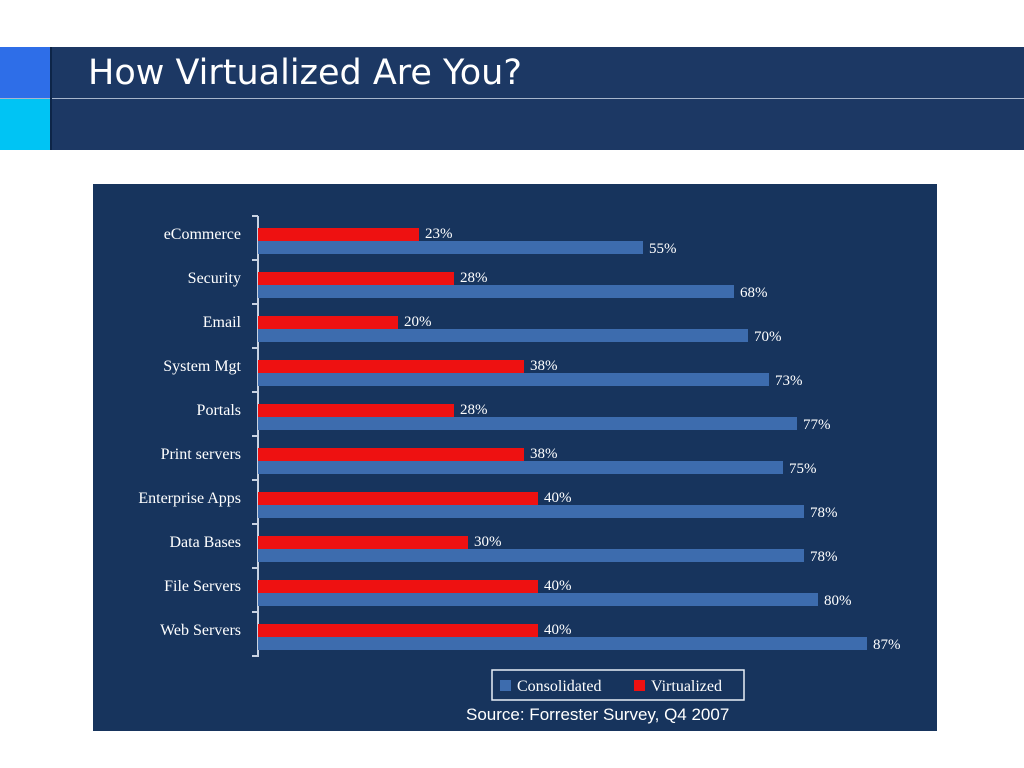 This screenshot has height=768, width=1024. Describe the element at coordinates (255, 436) in the screenshot. I see `category-axis-ticks` at that location.